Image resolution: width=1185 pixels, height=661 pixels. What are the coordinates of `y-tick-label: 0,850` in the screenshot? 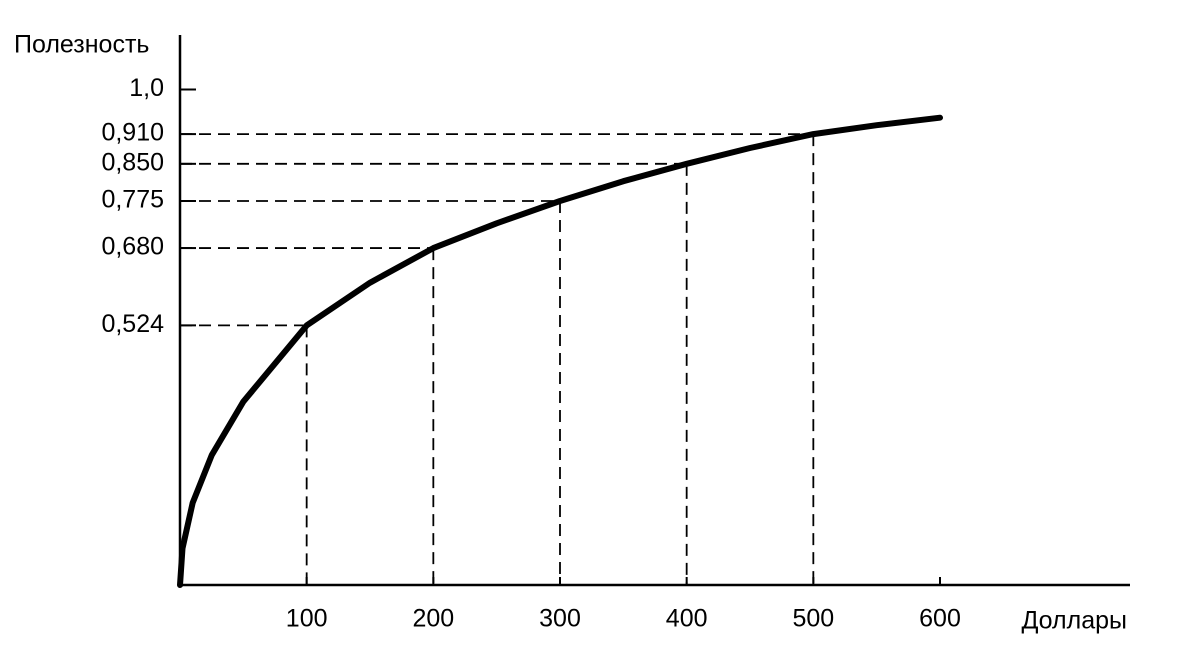 It's located at (132, 162).